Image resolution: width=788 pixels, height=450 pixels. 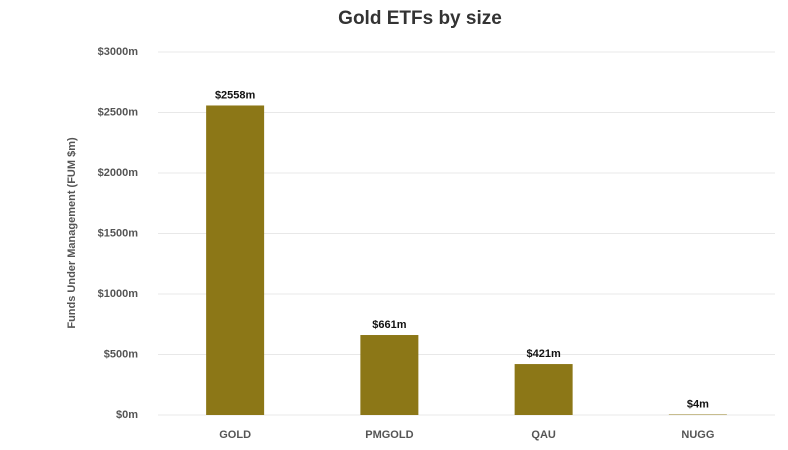 I want to click on chart-title: Gold ETFs by size, so click(x=420, y=18).